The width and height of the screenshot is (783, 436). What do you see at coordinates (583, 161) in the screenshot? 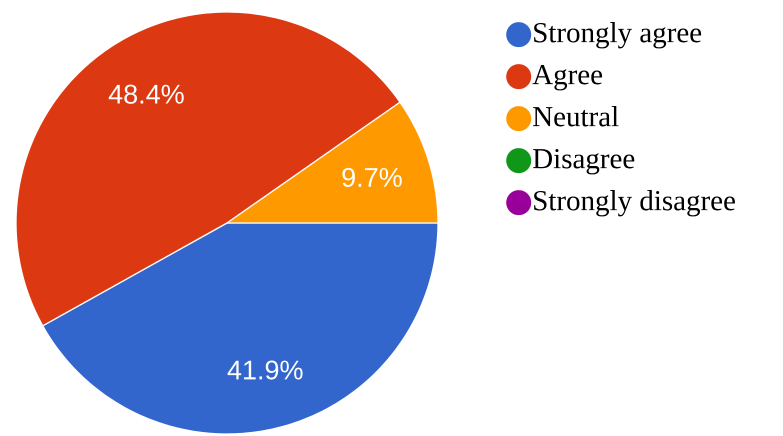
I see `legend-label: Disagree` at bounding box center [583, 161].